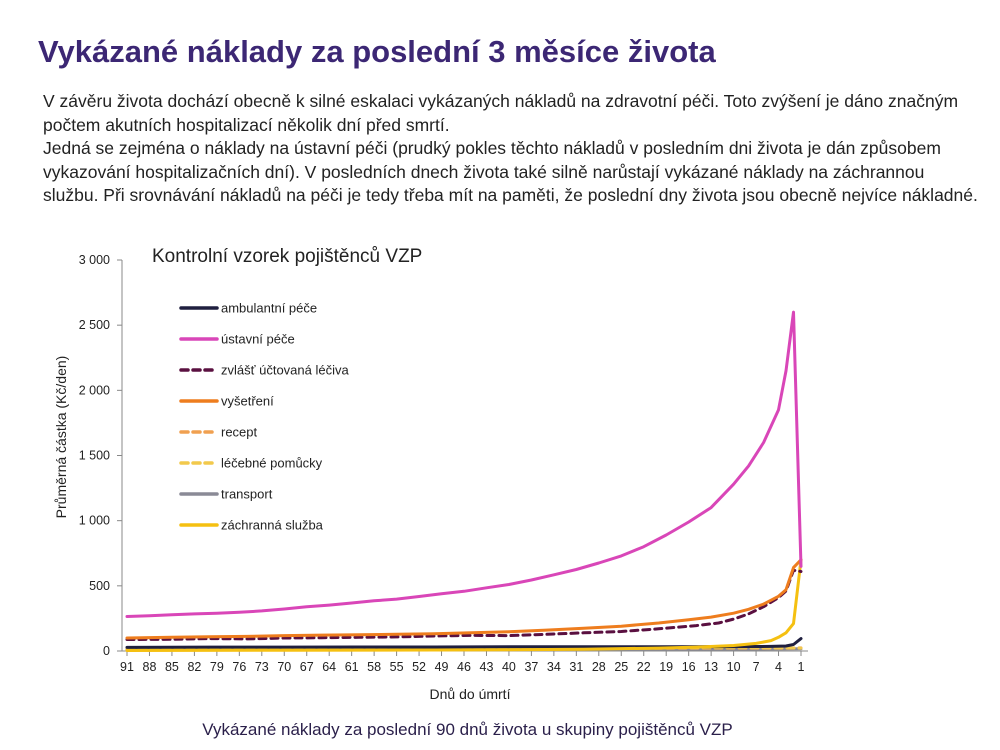  What do you see at coordinates (239, 432) in the screenshot?
I see `legend-label: recept` at bounding box center [239, 432].